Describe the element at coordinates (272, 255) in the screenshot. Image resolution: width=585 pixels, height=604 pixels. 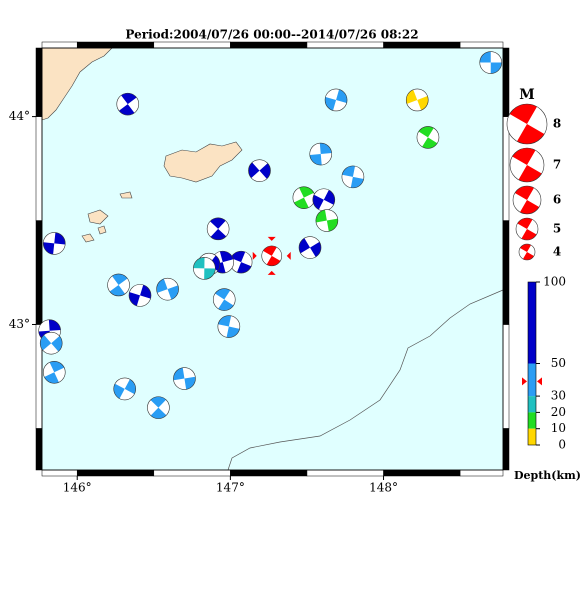
I see `main-event-lune` at that location.